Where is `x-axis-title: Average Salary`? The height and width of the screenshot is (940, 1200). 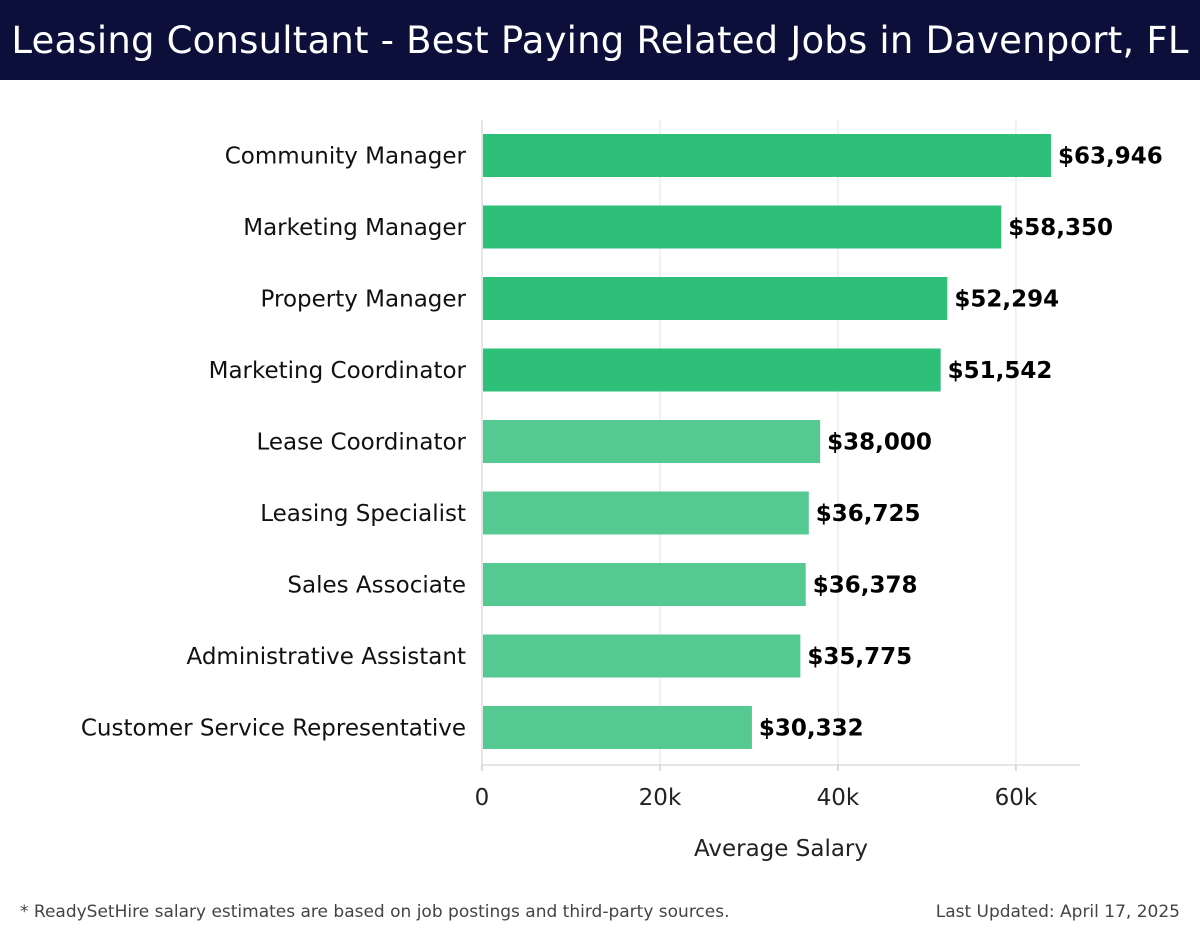
x-axis-title: Average Salary is located at coordinates (781, 849).